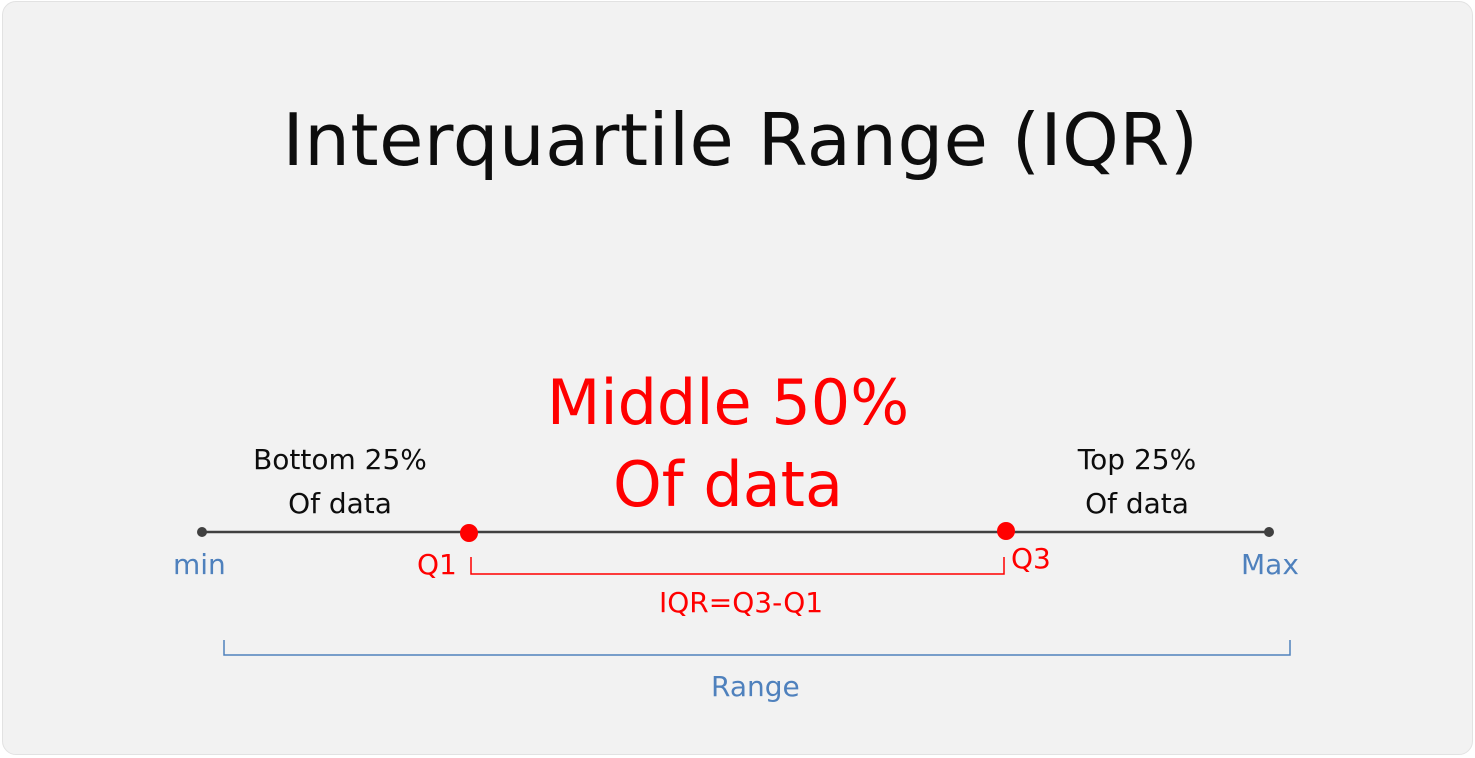 The image size is (1475, 758). What do you see at coordinates (199, 564) in the screenshot?
I see `min-label: min` at bounding box center [199, 564].